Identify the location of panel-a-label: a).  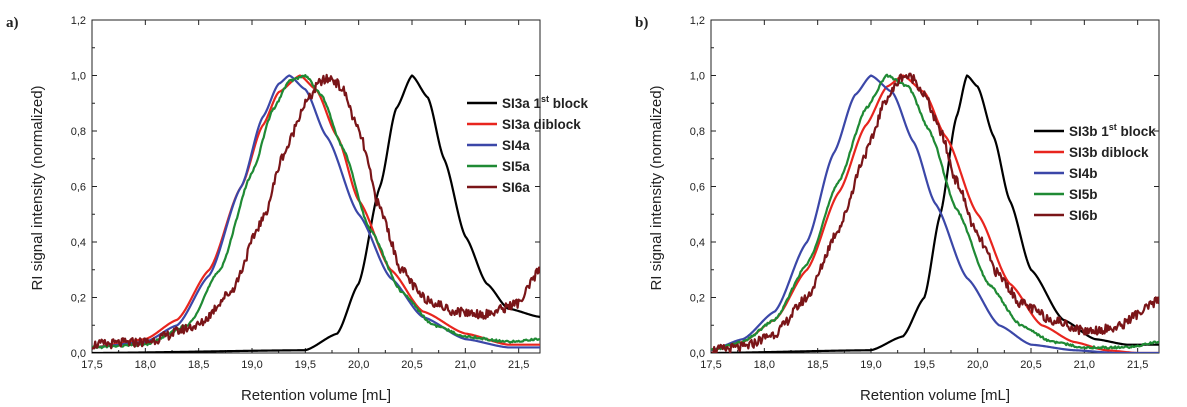
(12, 23).